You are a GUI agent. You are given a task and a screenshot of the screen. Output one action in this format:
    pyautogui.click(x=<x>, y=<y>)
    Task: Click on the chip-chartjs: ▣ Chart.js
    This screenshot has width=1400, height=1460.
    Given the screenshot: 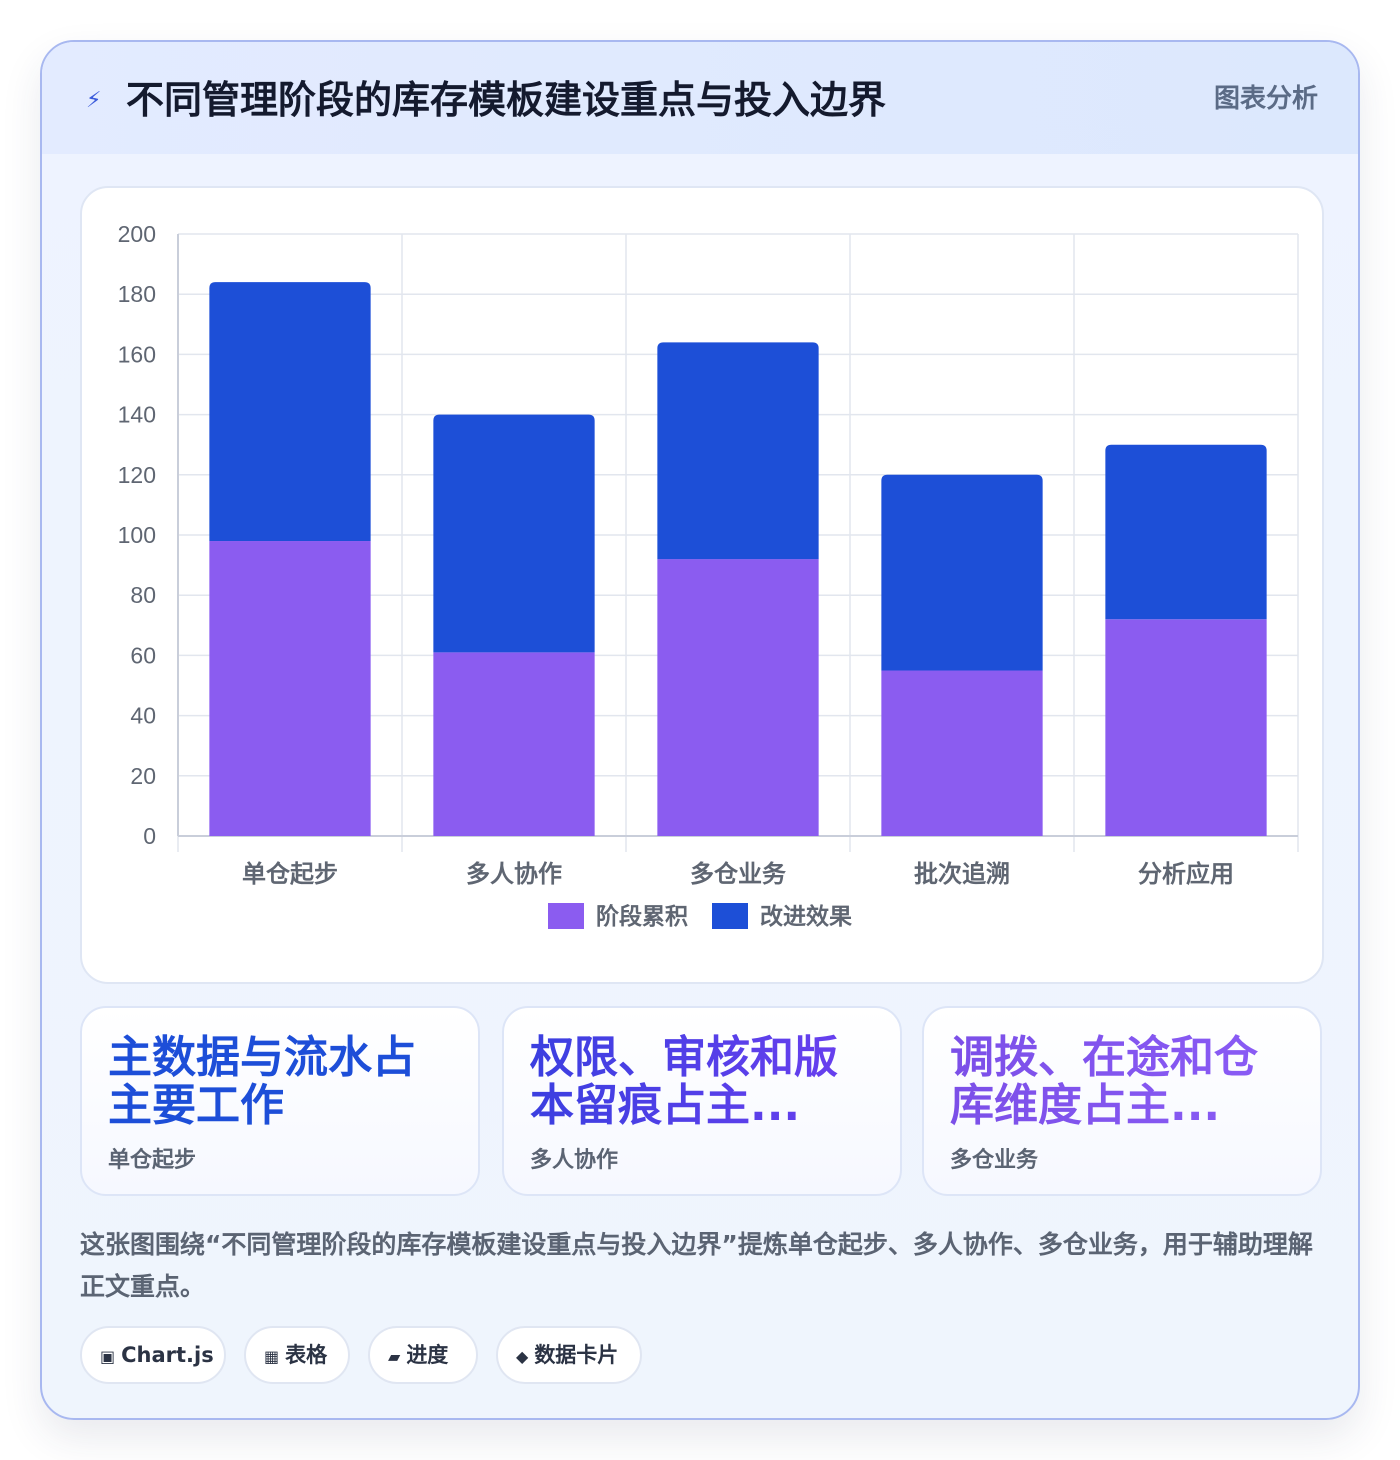 What is the action you would take?
    pyautogui.click(x=153, y=1355)
    